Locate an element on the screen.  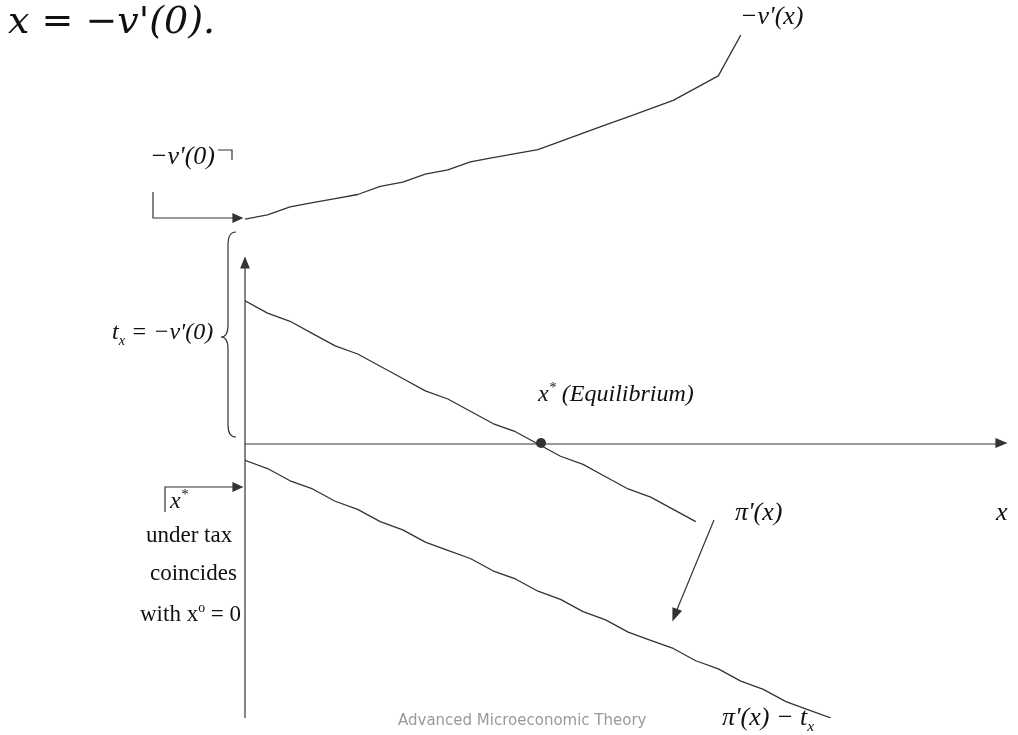
chart-title: x = −v'(0). is located at coordinates (112, 21).